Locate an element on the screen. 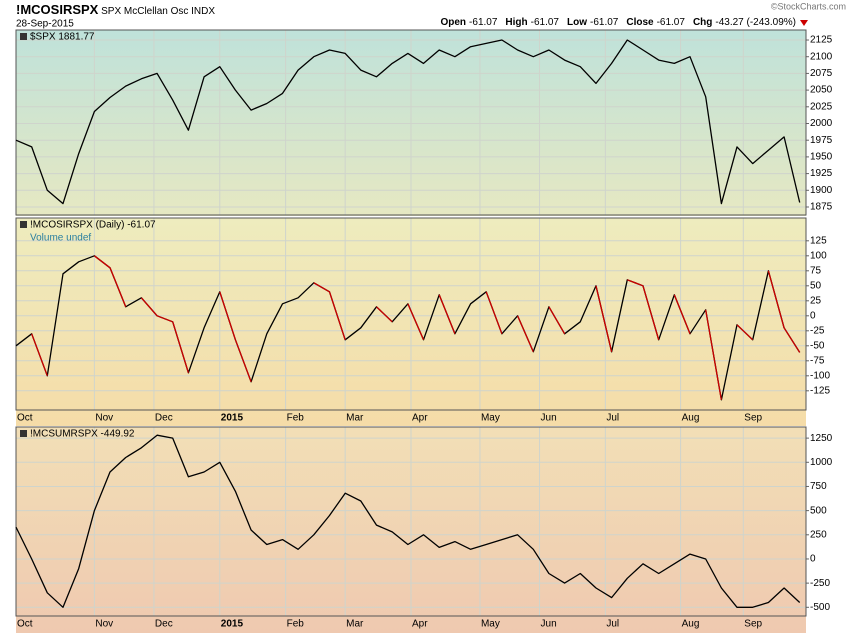 The image size is (850, 633). x-tick-label: Mar is located at coordinates (355, 624).